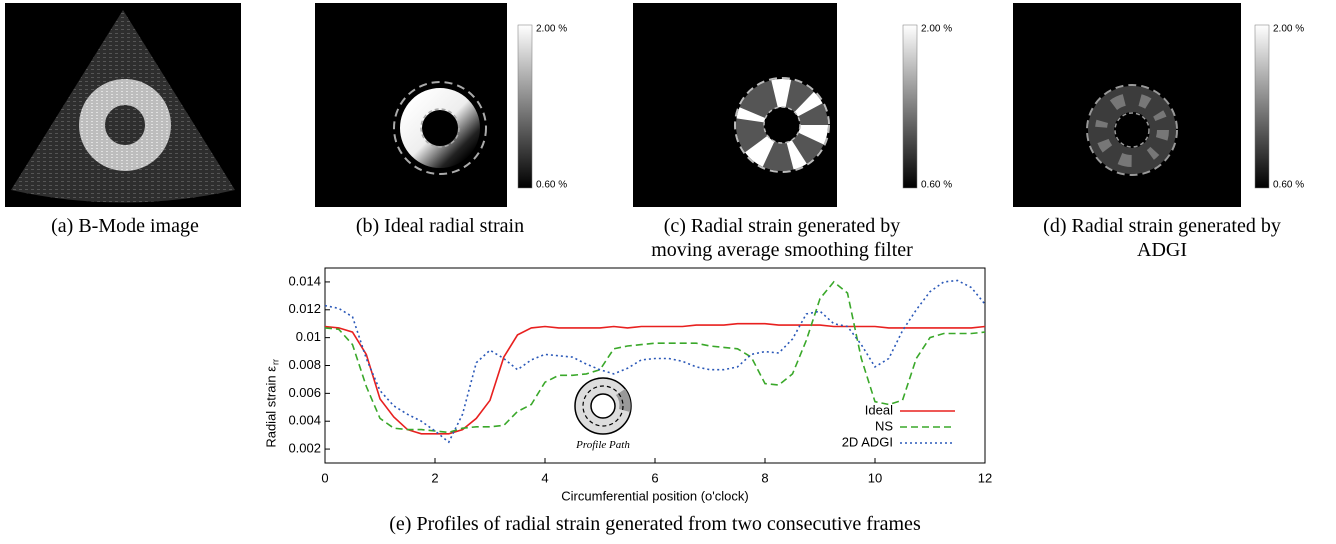  I want to click on caption: (a) B-Mode image, so click(125, 226).